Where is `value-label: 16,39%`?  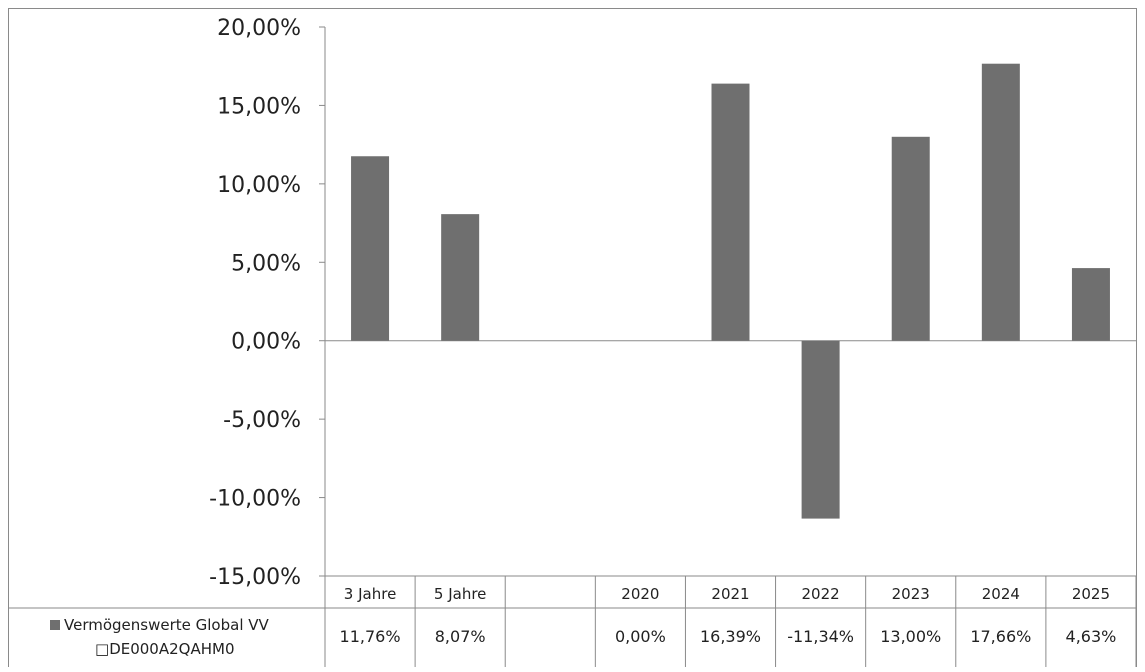 value-label: 16,39% is located at coordinates (730, 636).